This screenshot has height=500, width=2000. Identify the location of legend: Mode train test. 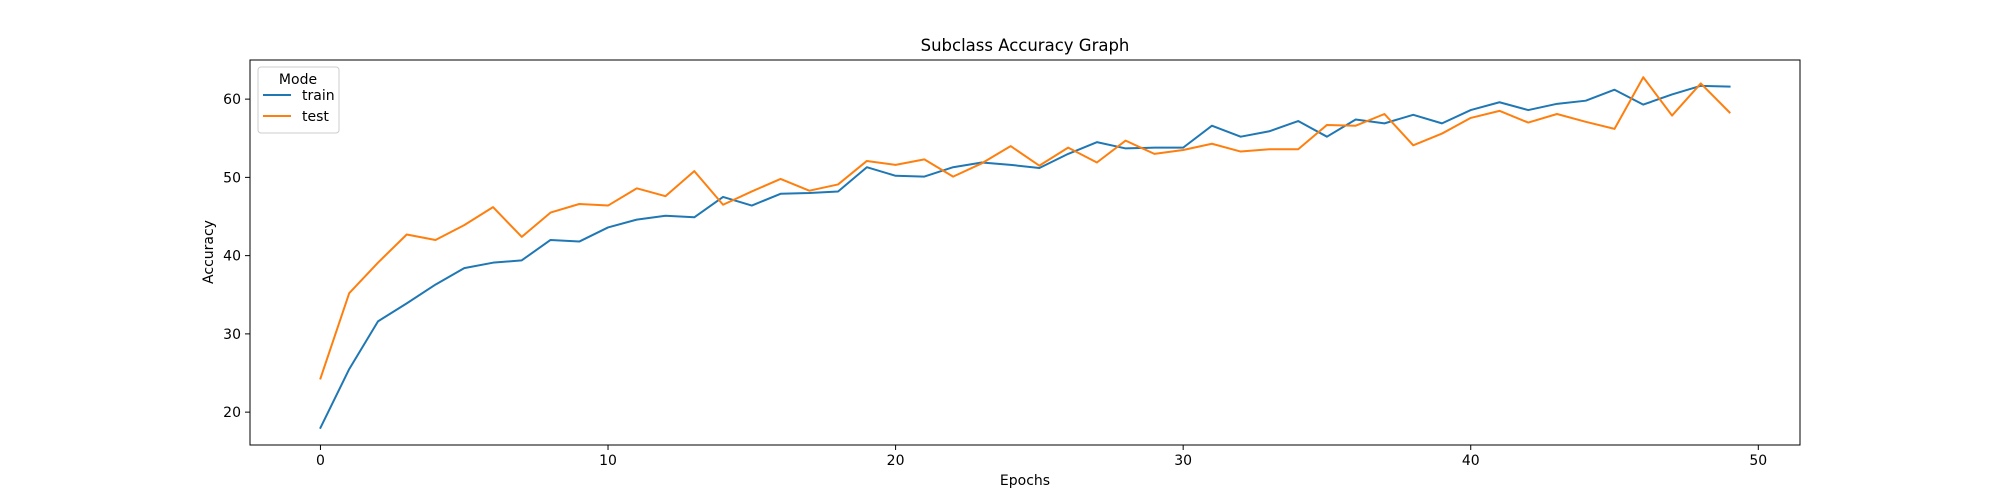
(298, 100).